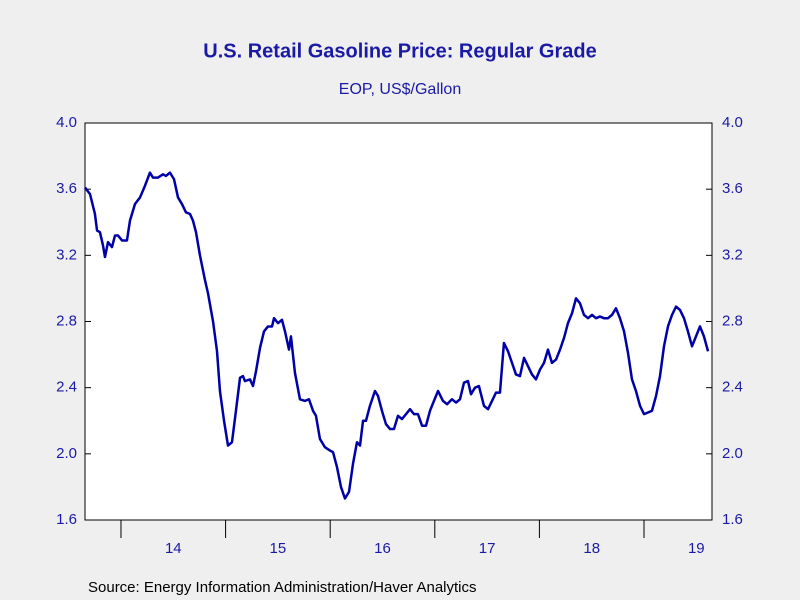  What do you see at coordinates (591, 548) in the screenshot?
I see `x-tick-label: 18` at bounding box center [591, 548].